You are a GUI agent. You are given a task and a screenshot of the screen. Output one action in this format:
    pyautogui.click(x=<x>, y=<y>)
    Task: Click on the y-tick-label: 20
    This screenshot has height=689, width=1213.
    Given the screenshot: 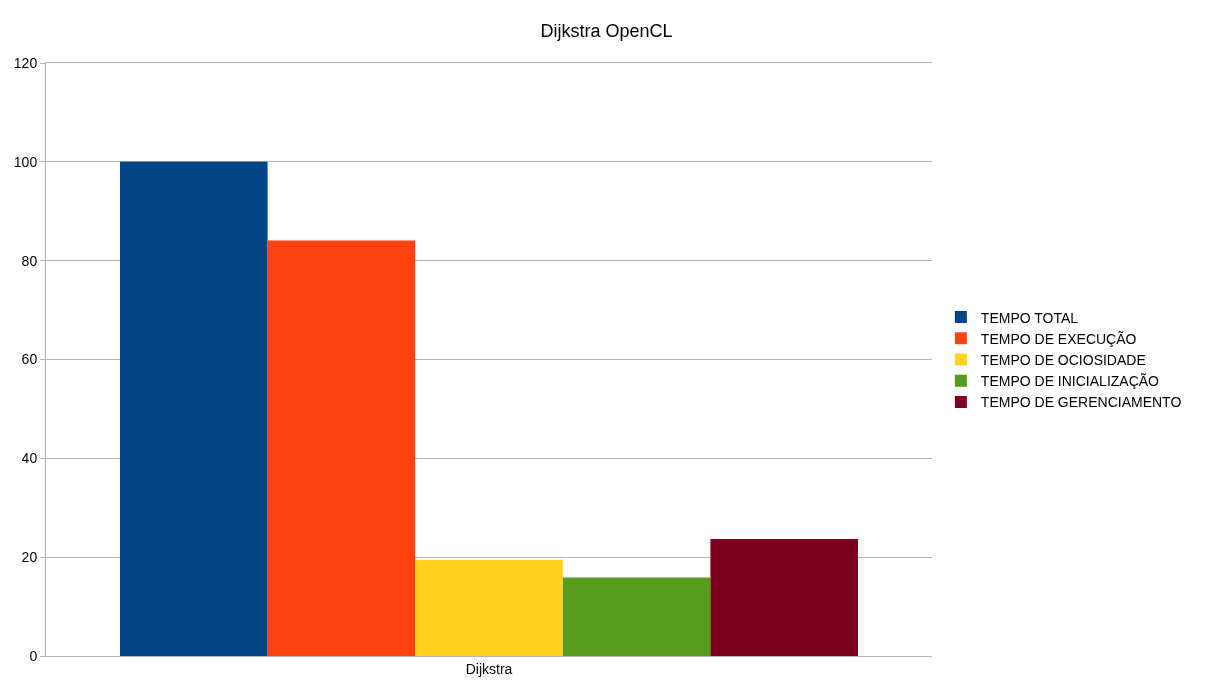 What is the action you would take?
    pyautogui.click(x=29, y=557)
    